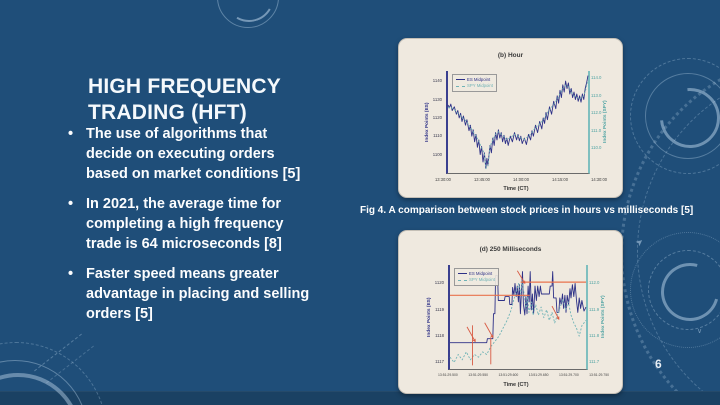  I want to click on y-tick-label: 111.9, so click(594, 309).